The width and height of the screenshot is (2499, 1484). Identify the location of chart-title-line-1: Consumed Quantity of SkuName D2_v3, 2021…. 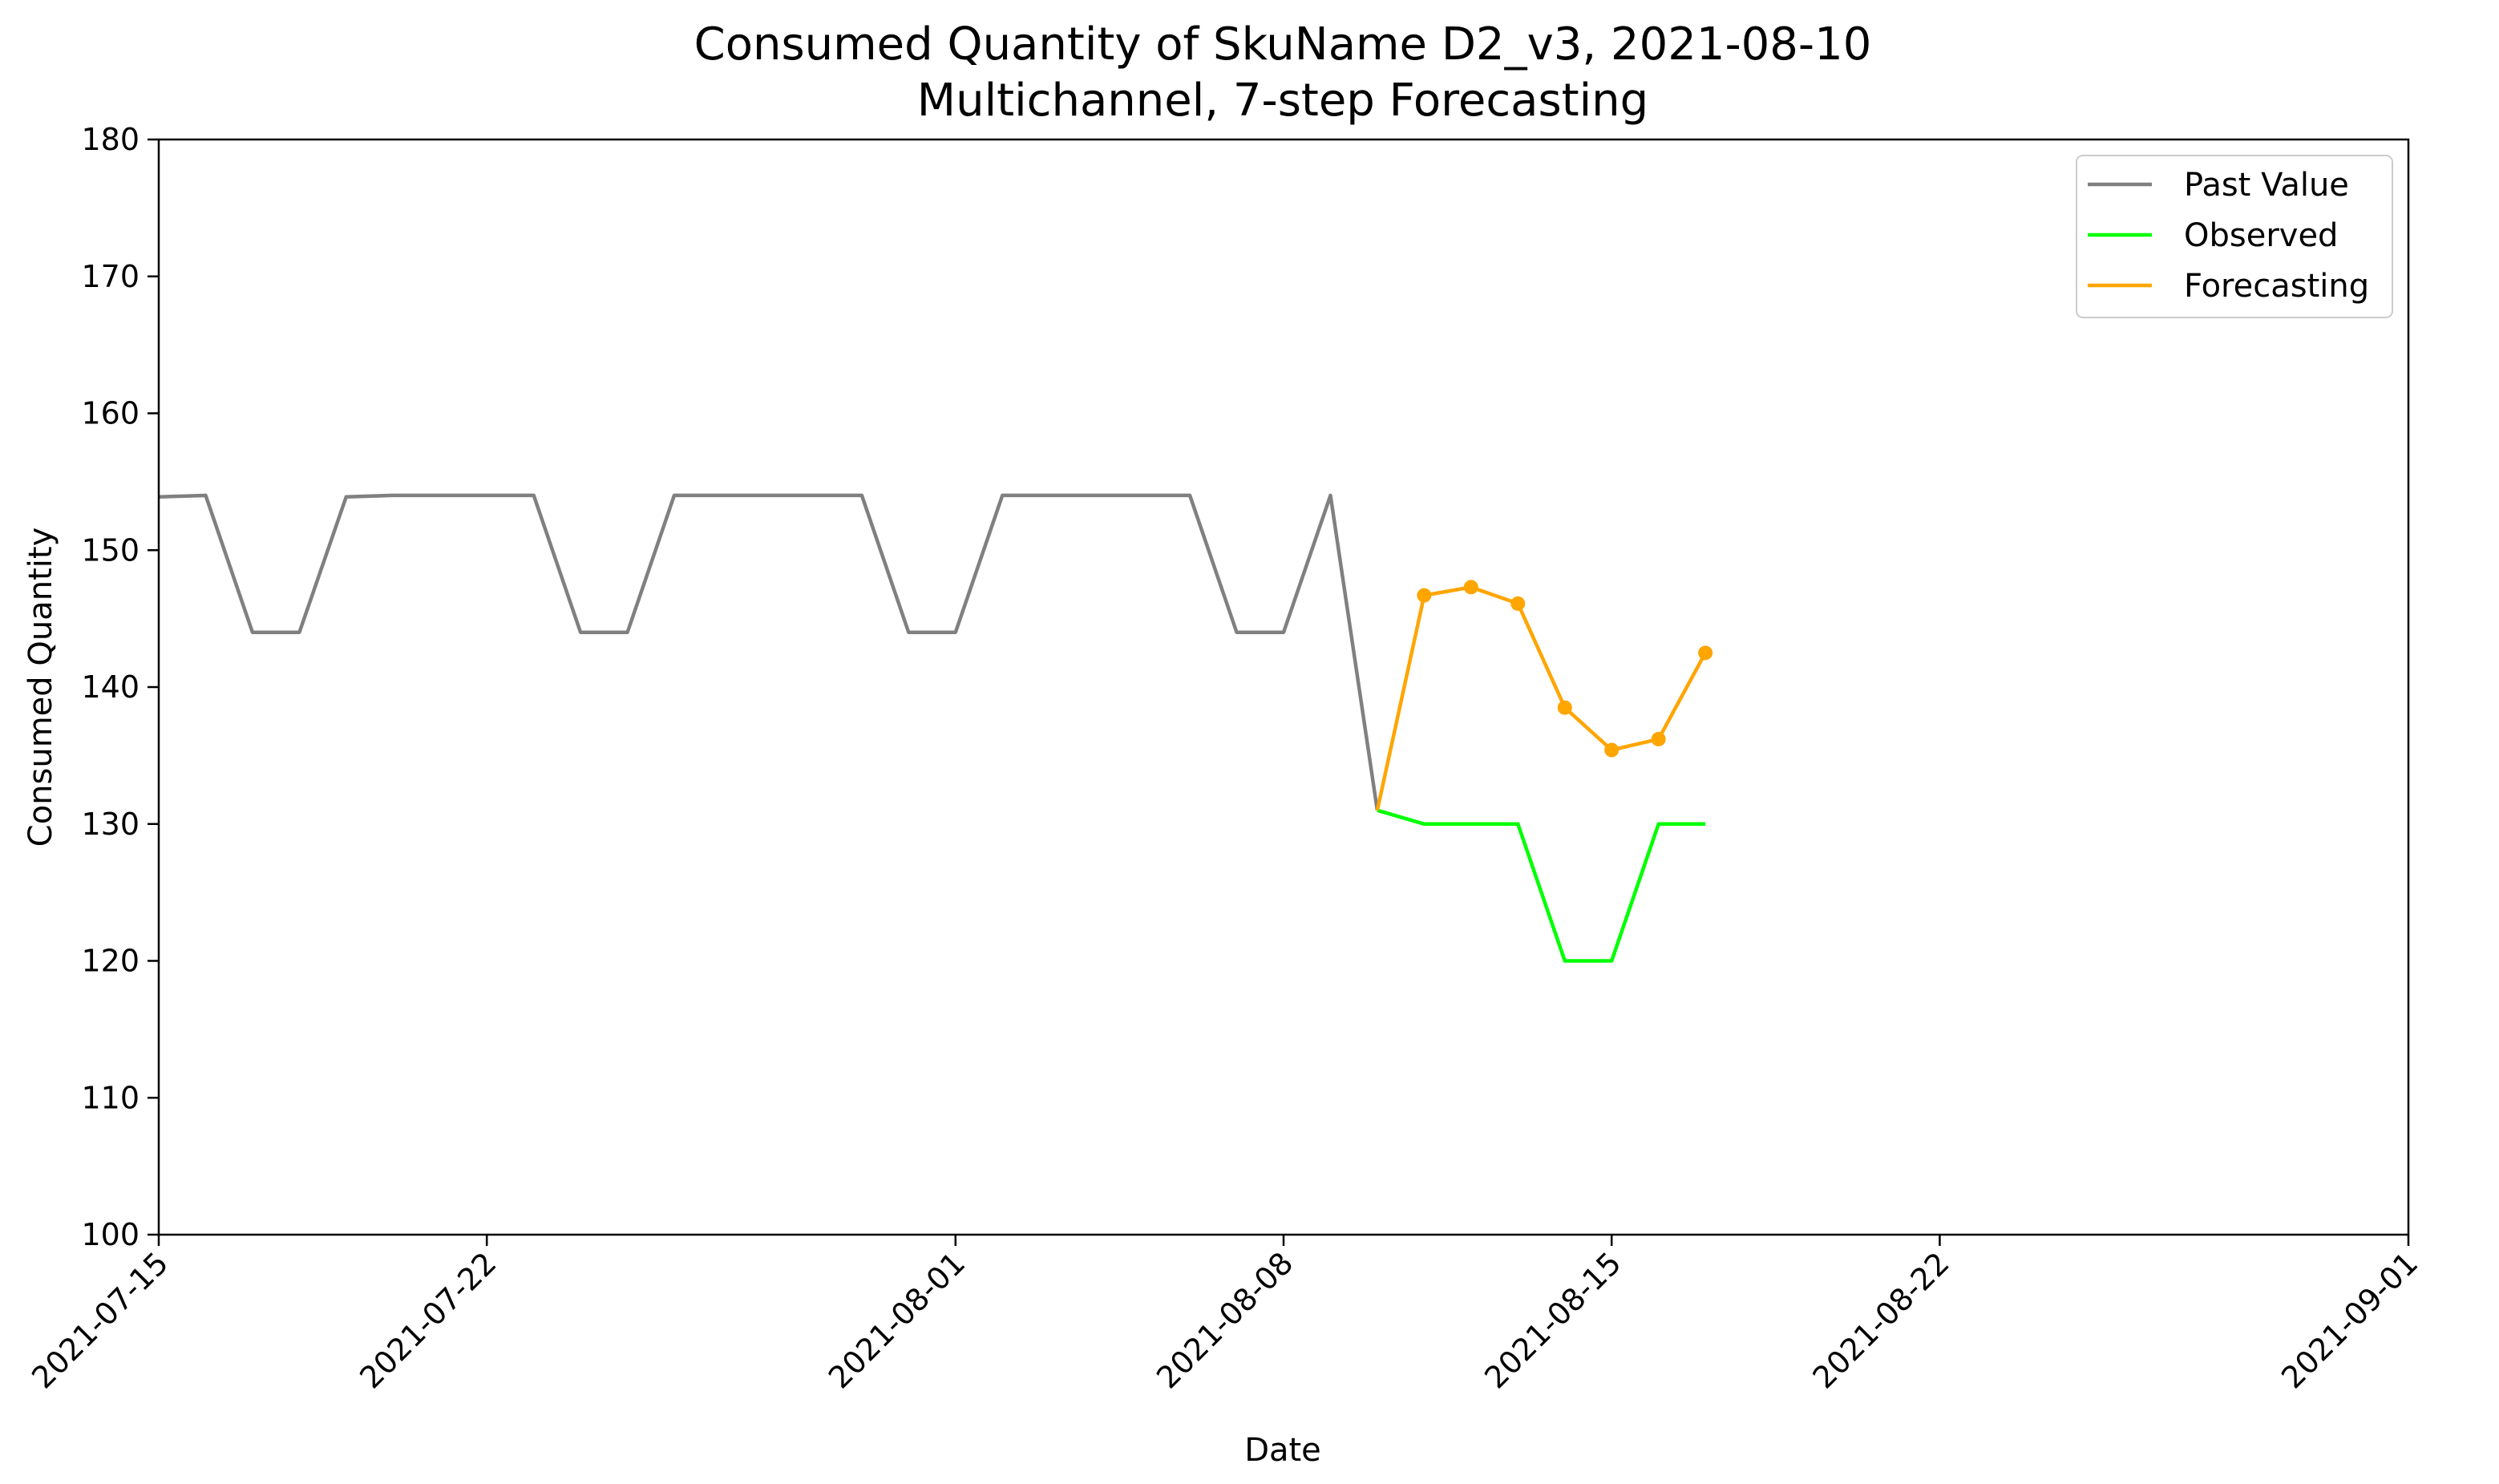
(1283, 44).